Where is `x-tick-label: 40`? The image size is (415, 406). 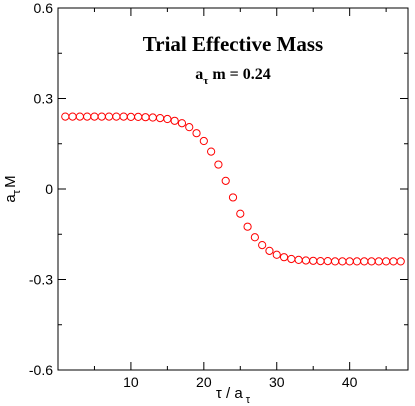
x-tick-label: 40 is located at coordinates (350, 382).